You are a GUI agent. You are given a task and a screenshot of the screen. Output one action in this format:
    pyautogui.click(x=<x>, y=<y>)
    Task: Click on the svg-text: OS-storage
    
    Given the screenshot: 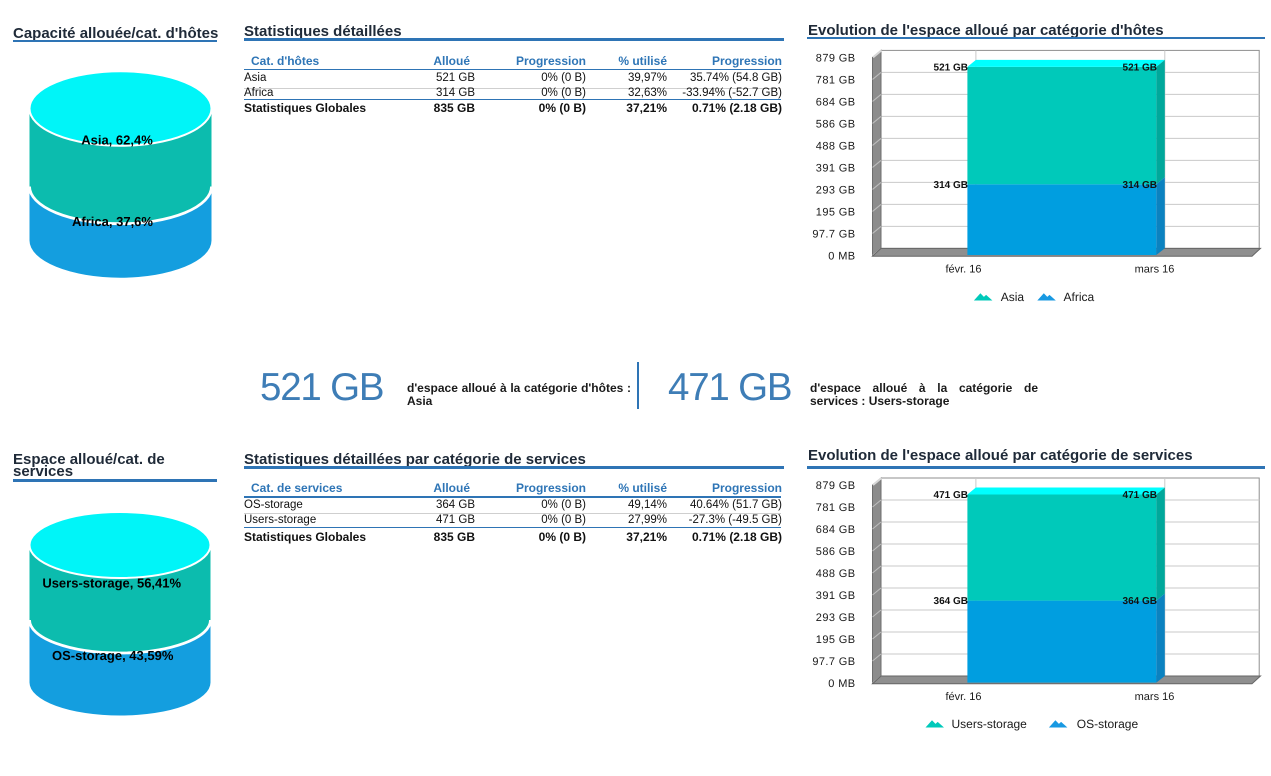 What is the action you would take?
    pyautogui.click(x=1108, y=724)
    